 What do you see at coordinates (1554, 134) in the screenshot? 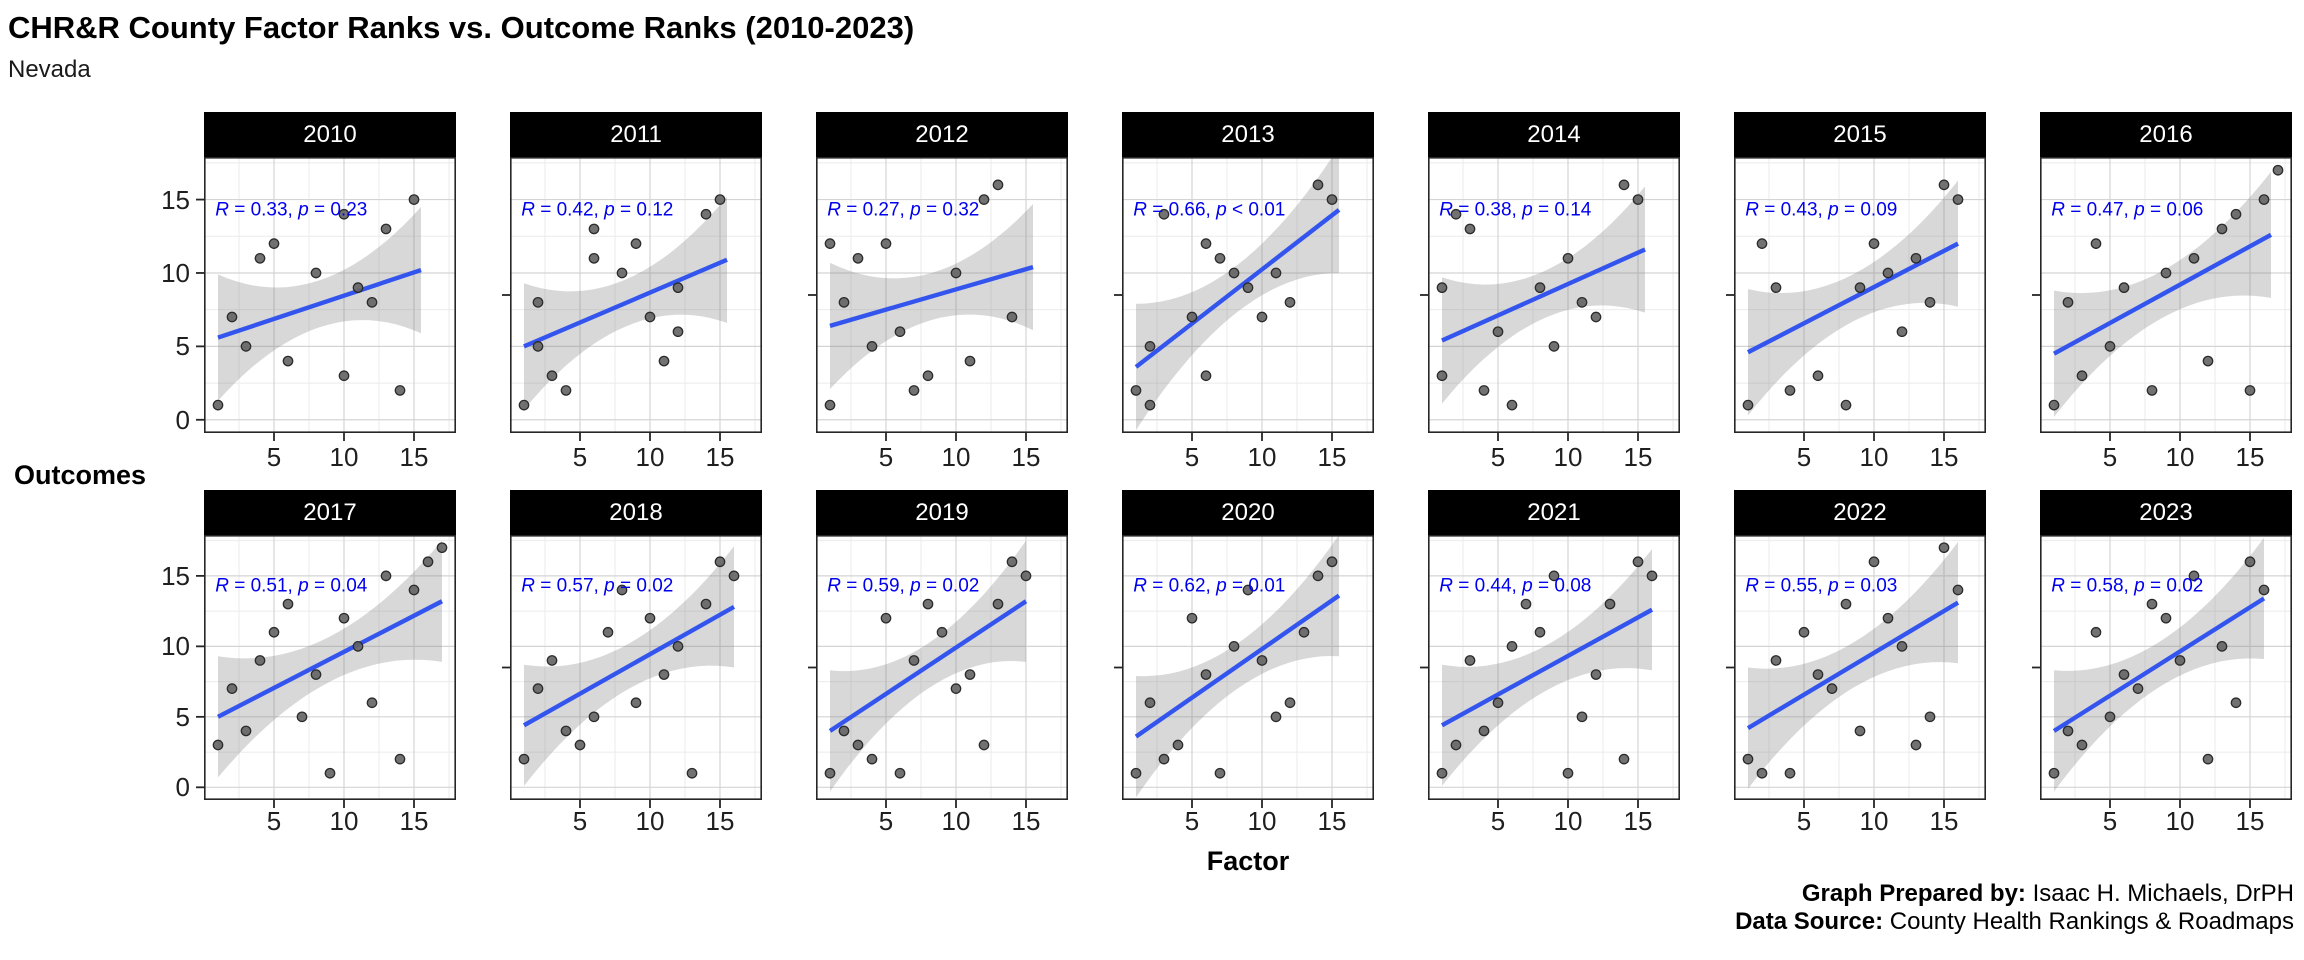
I see `facet-header-2014: 2014` at bounding box center [1554, 134].